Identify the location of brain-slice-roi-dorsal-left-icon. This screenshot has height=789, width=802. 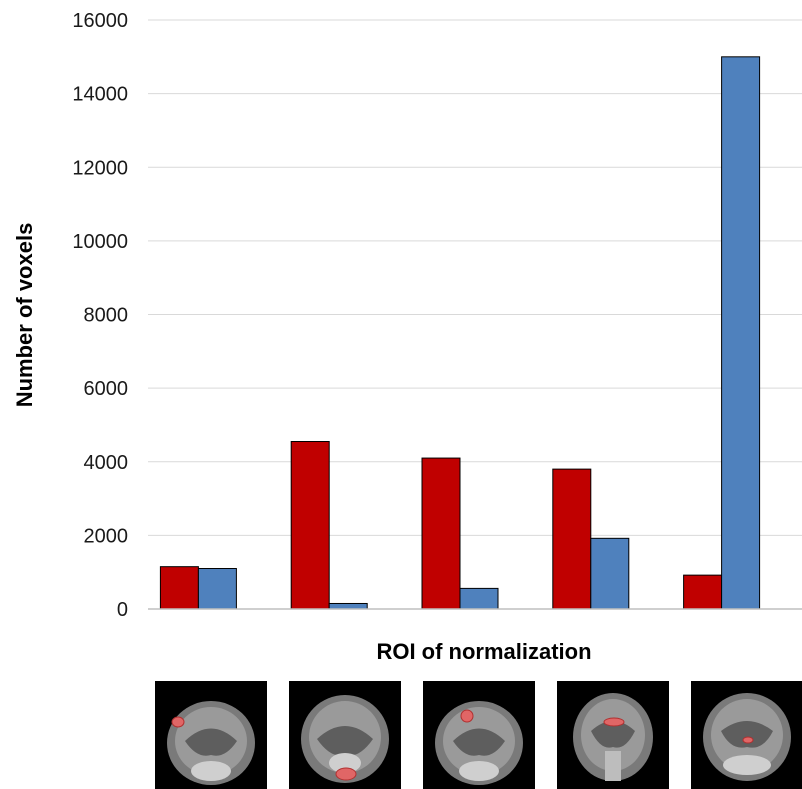
(479, 735).